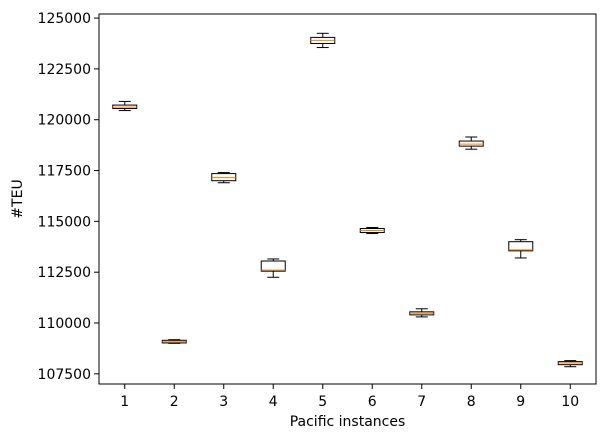 The height and width of the screenshot is (439, 605). Describe the element at coordinates (322, 402) in the screenshot. I see `x-tick-label: 5` at that location.